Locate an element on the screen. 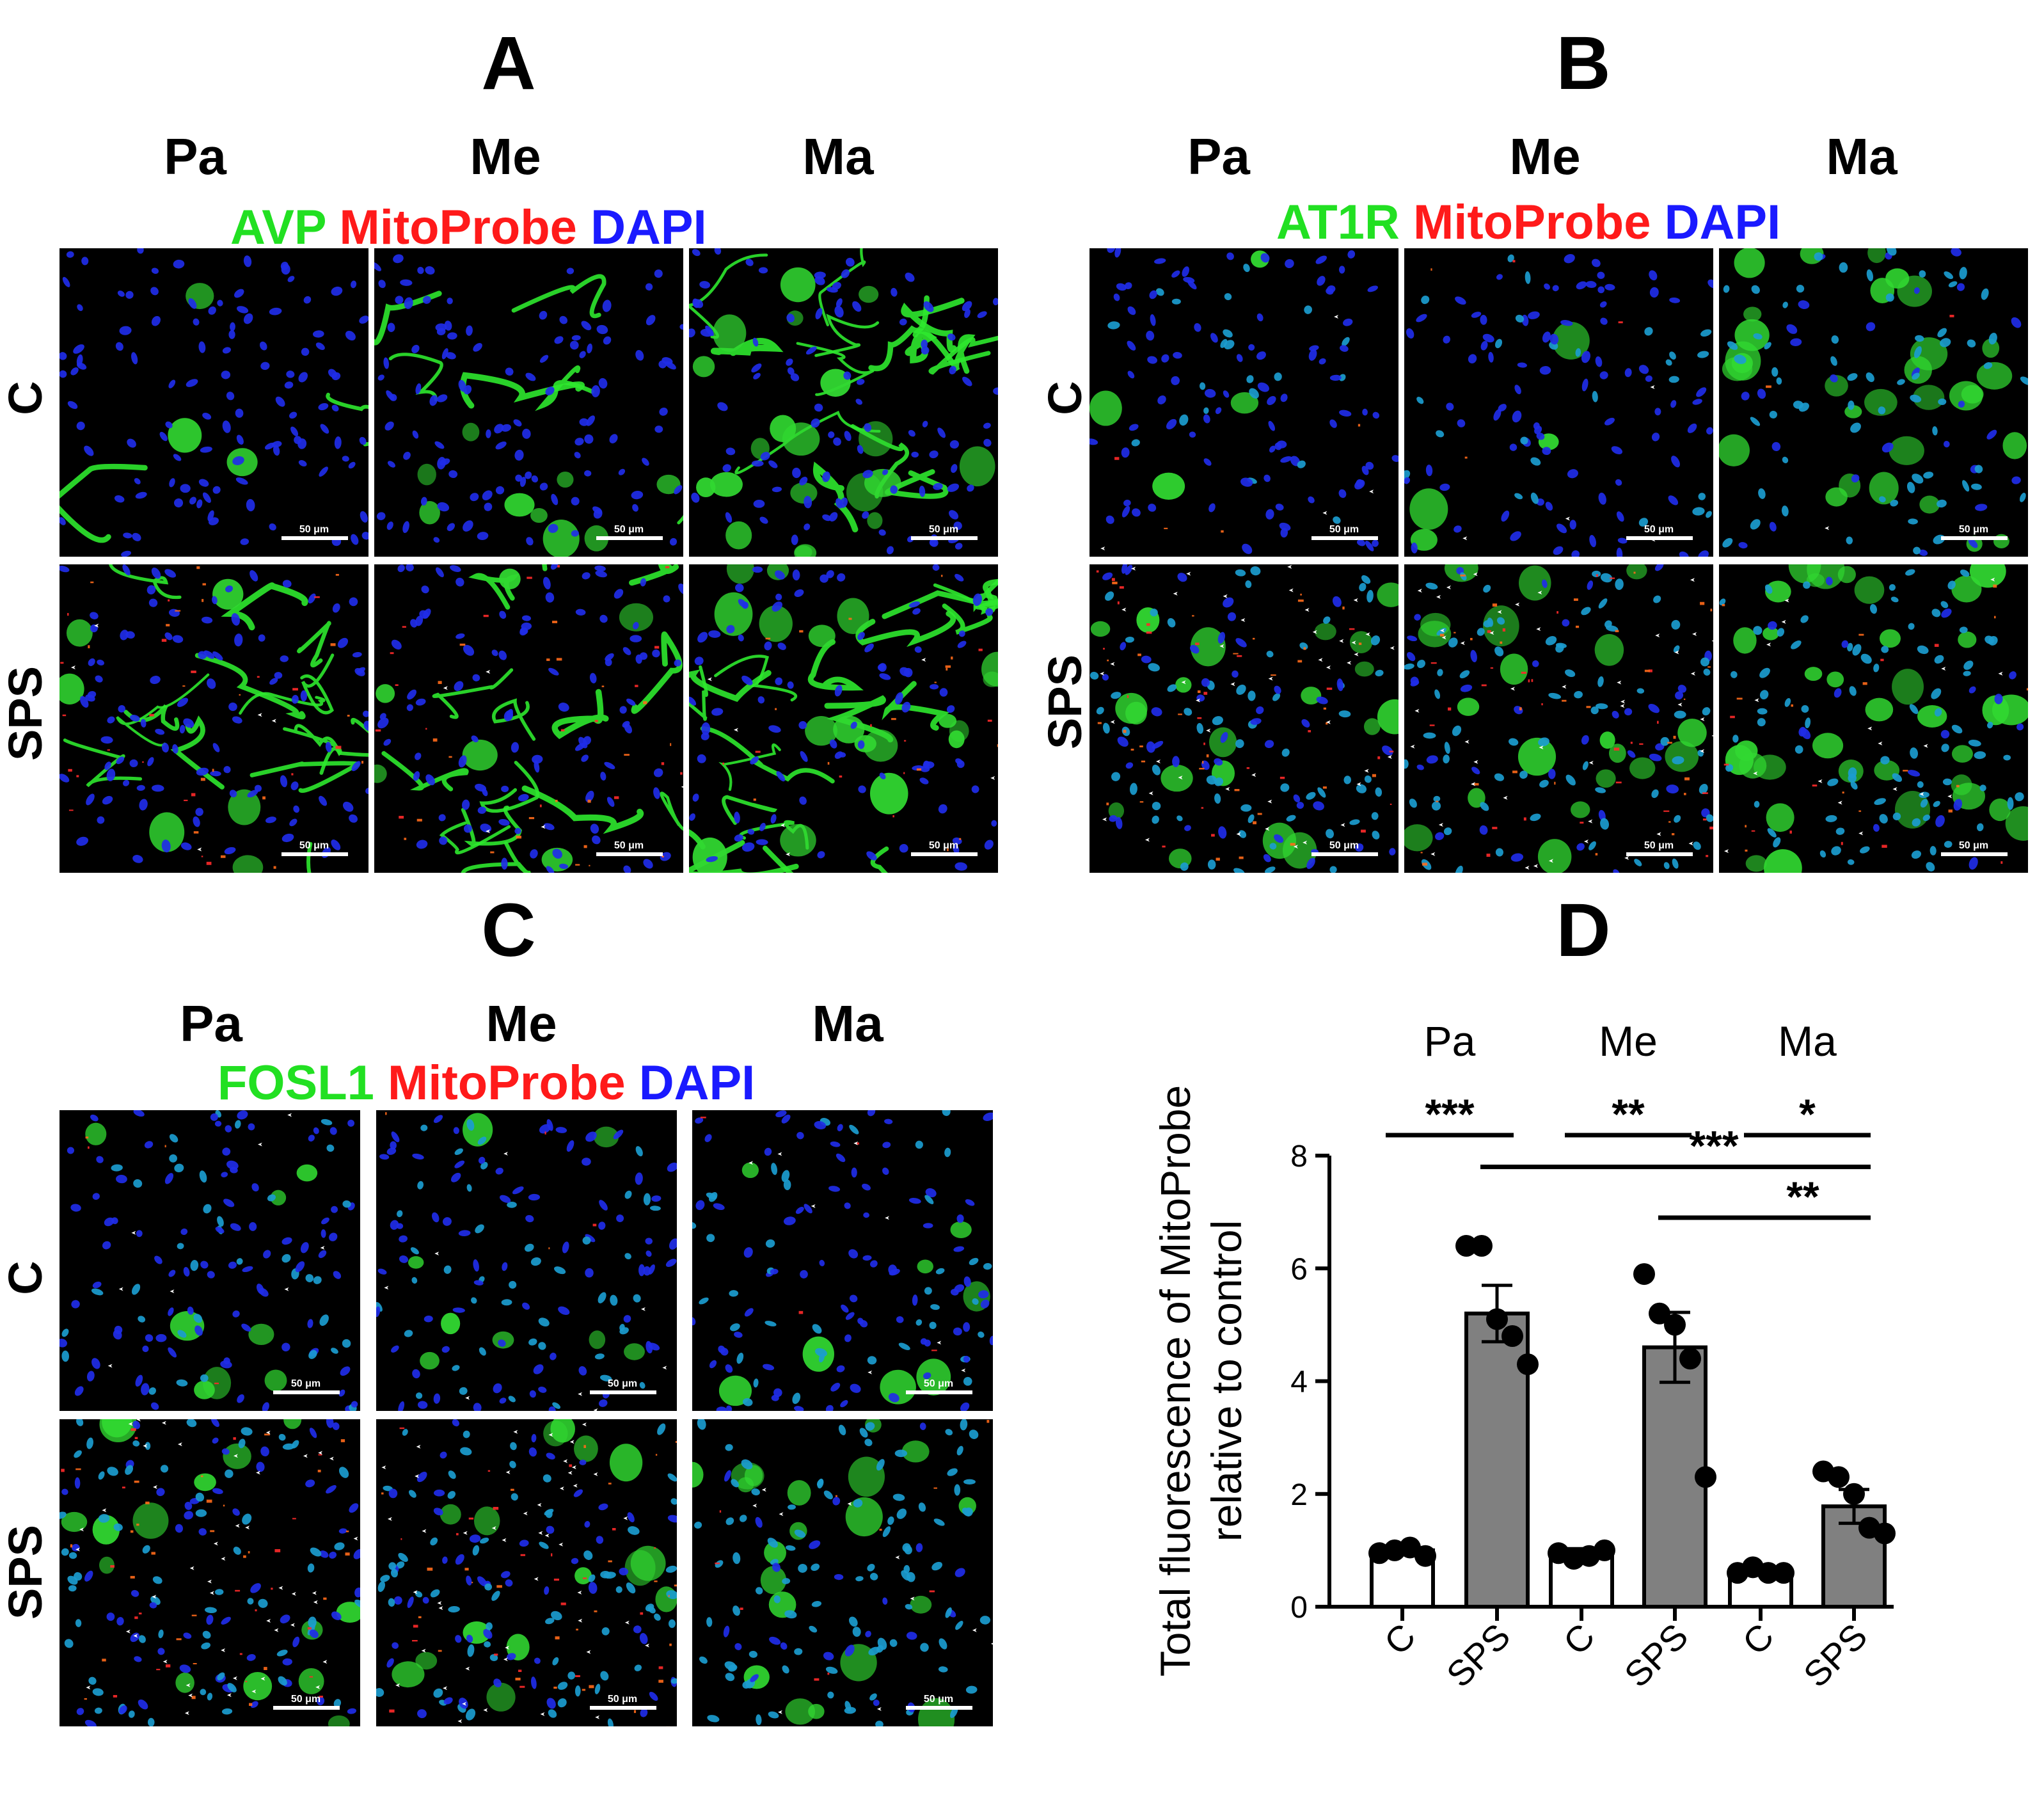 This screenshot has height=1807, width=2044. micrograph-a-sps-pa: 50 μm is located at coordinates (213, 718).